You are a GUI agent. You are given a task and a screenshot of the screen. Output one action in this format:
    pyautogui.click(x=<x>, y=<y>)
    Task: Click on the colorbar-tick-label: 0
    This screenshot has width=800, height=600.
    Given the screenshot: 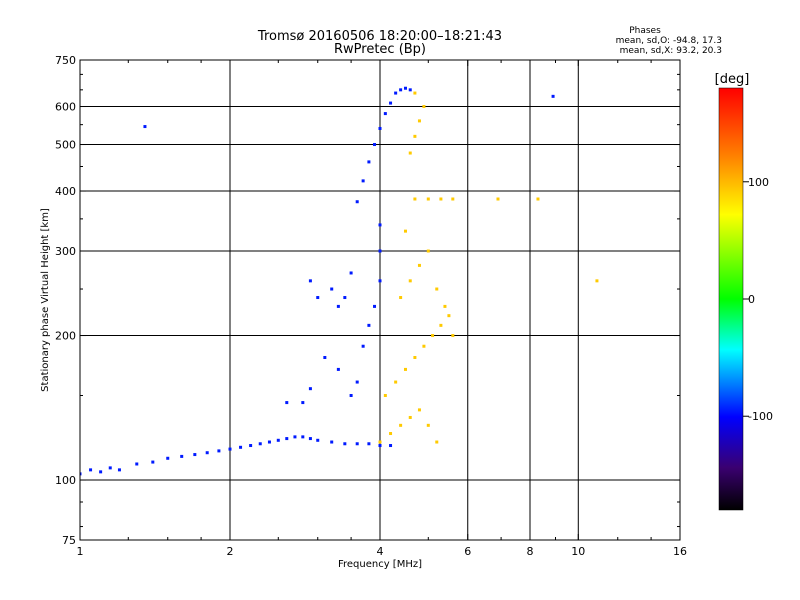 What is the action you would take?
    pyautogui.click(x=751, y=299)
    